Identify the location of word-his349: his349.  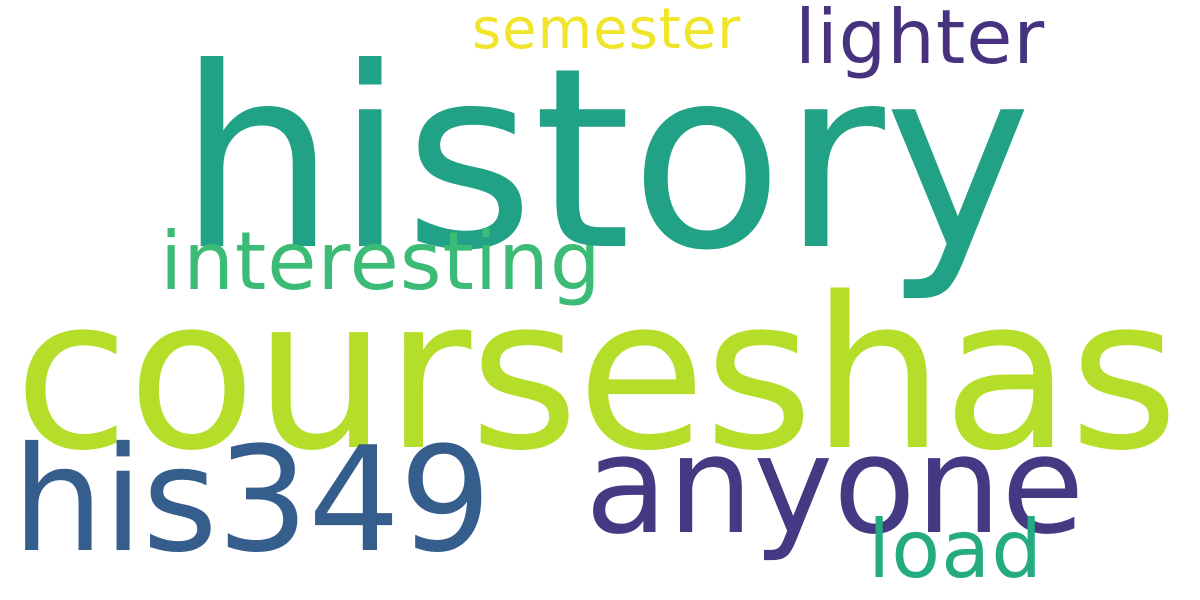
(251, 500).